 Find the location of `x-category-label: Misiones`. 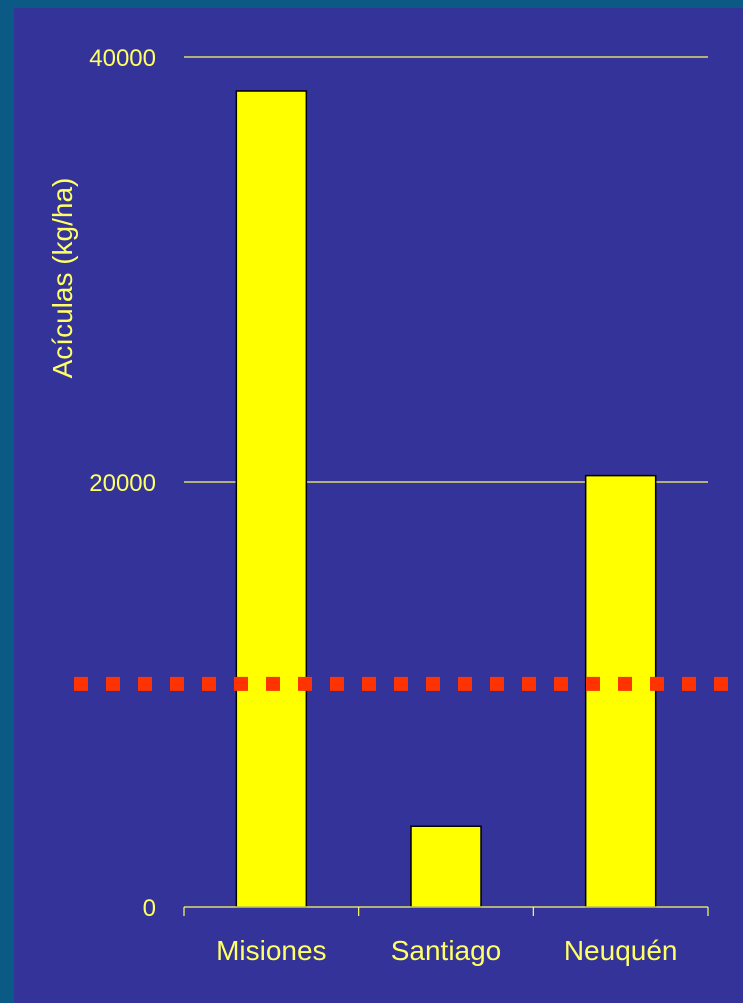

x-category-label: Misiones is located at coordinates (271, 950).